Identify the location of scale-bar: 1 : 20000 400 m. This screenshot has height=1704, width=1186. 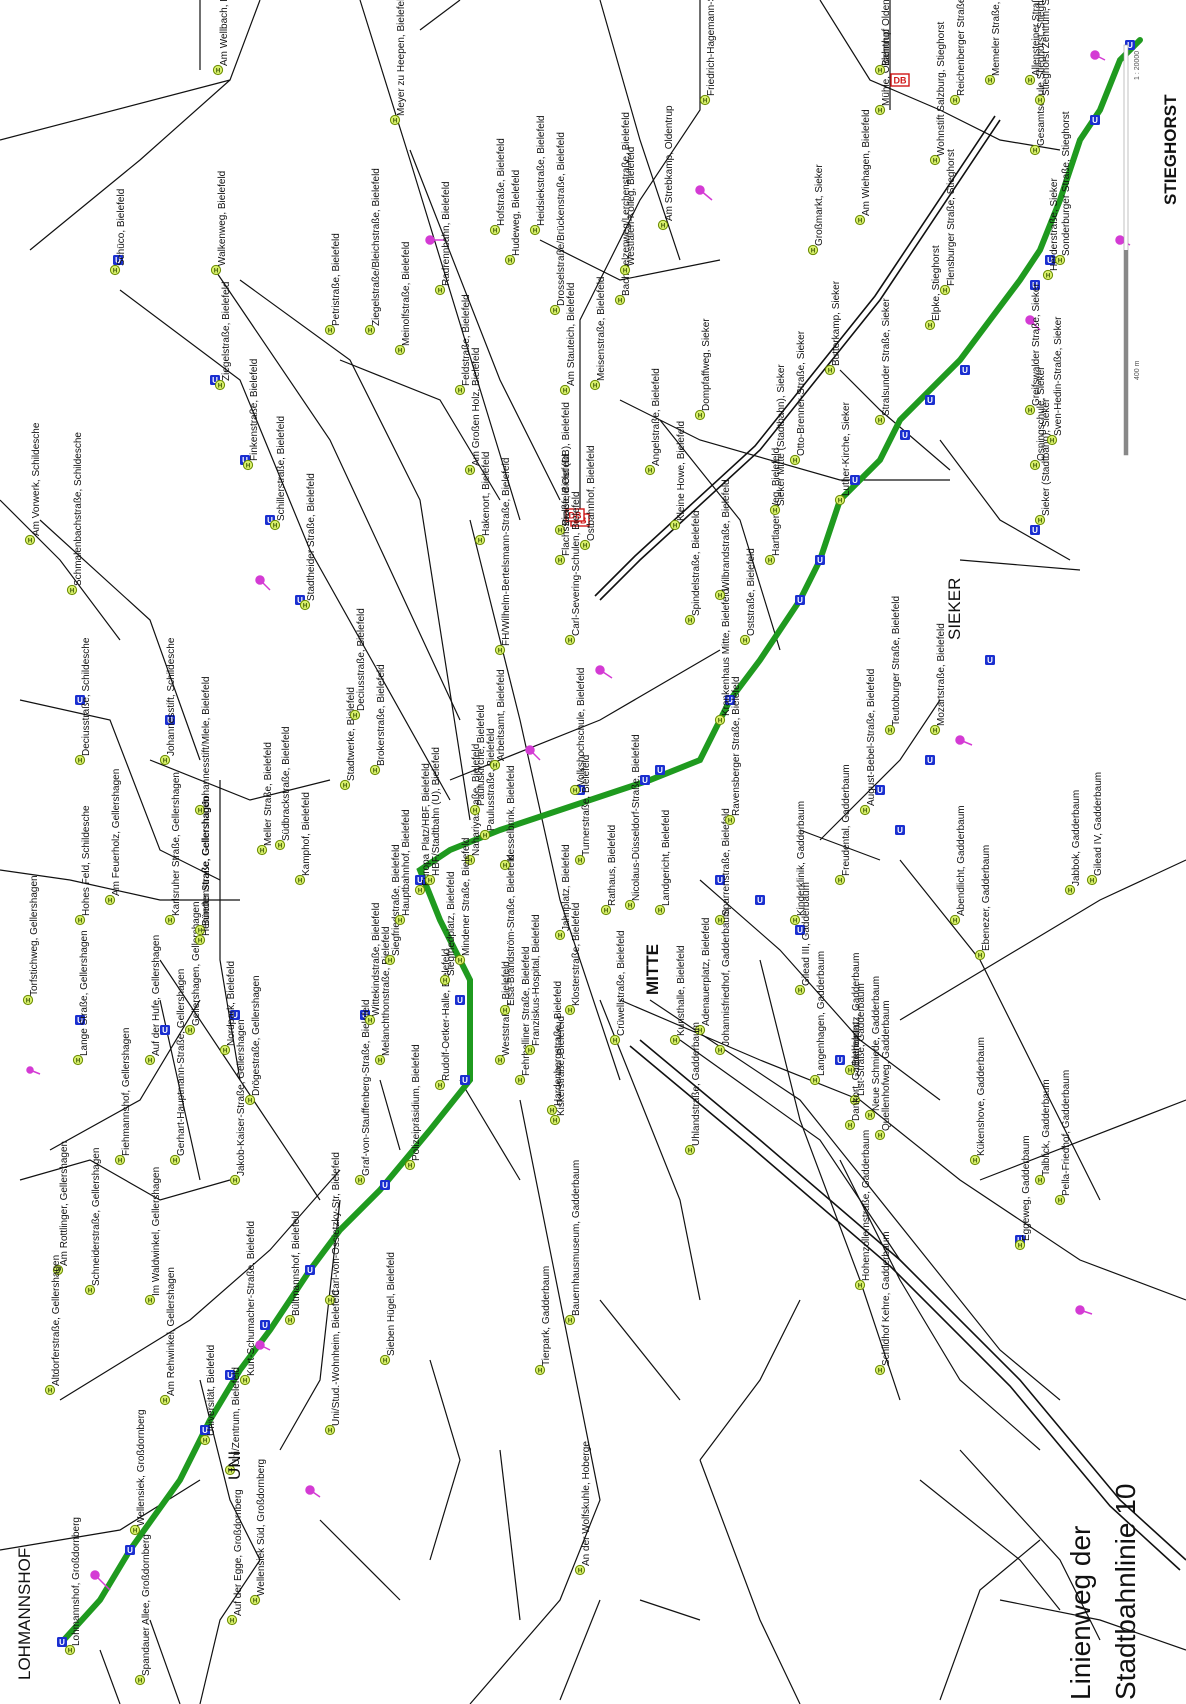
(1132, 250).